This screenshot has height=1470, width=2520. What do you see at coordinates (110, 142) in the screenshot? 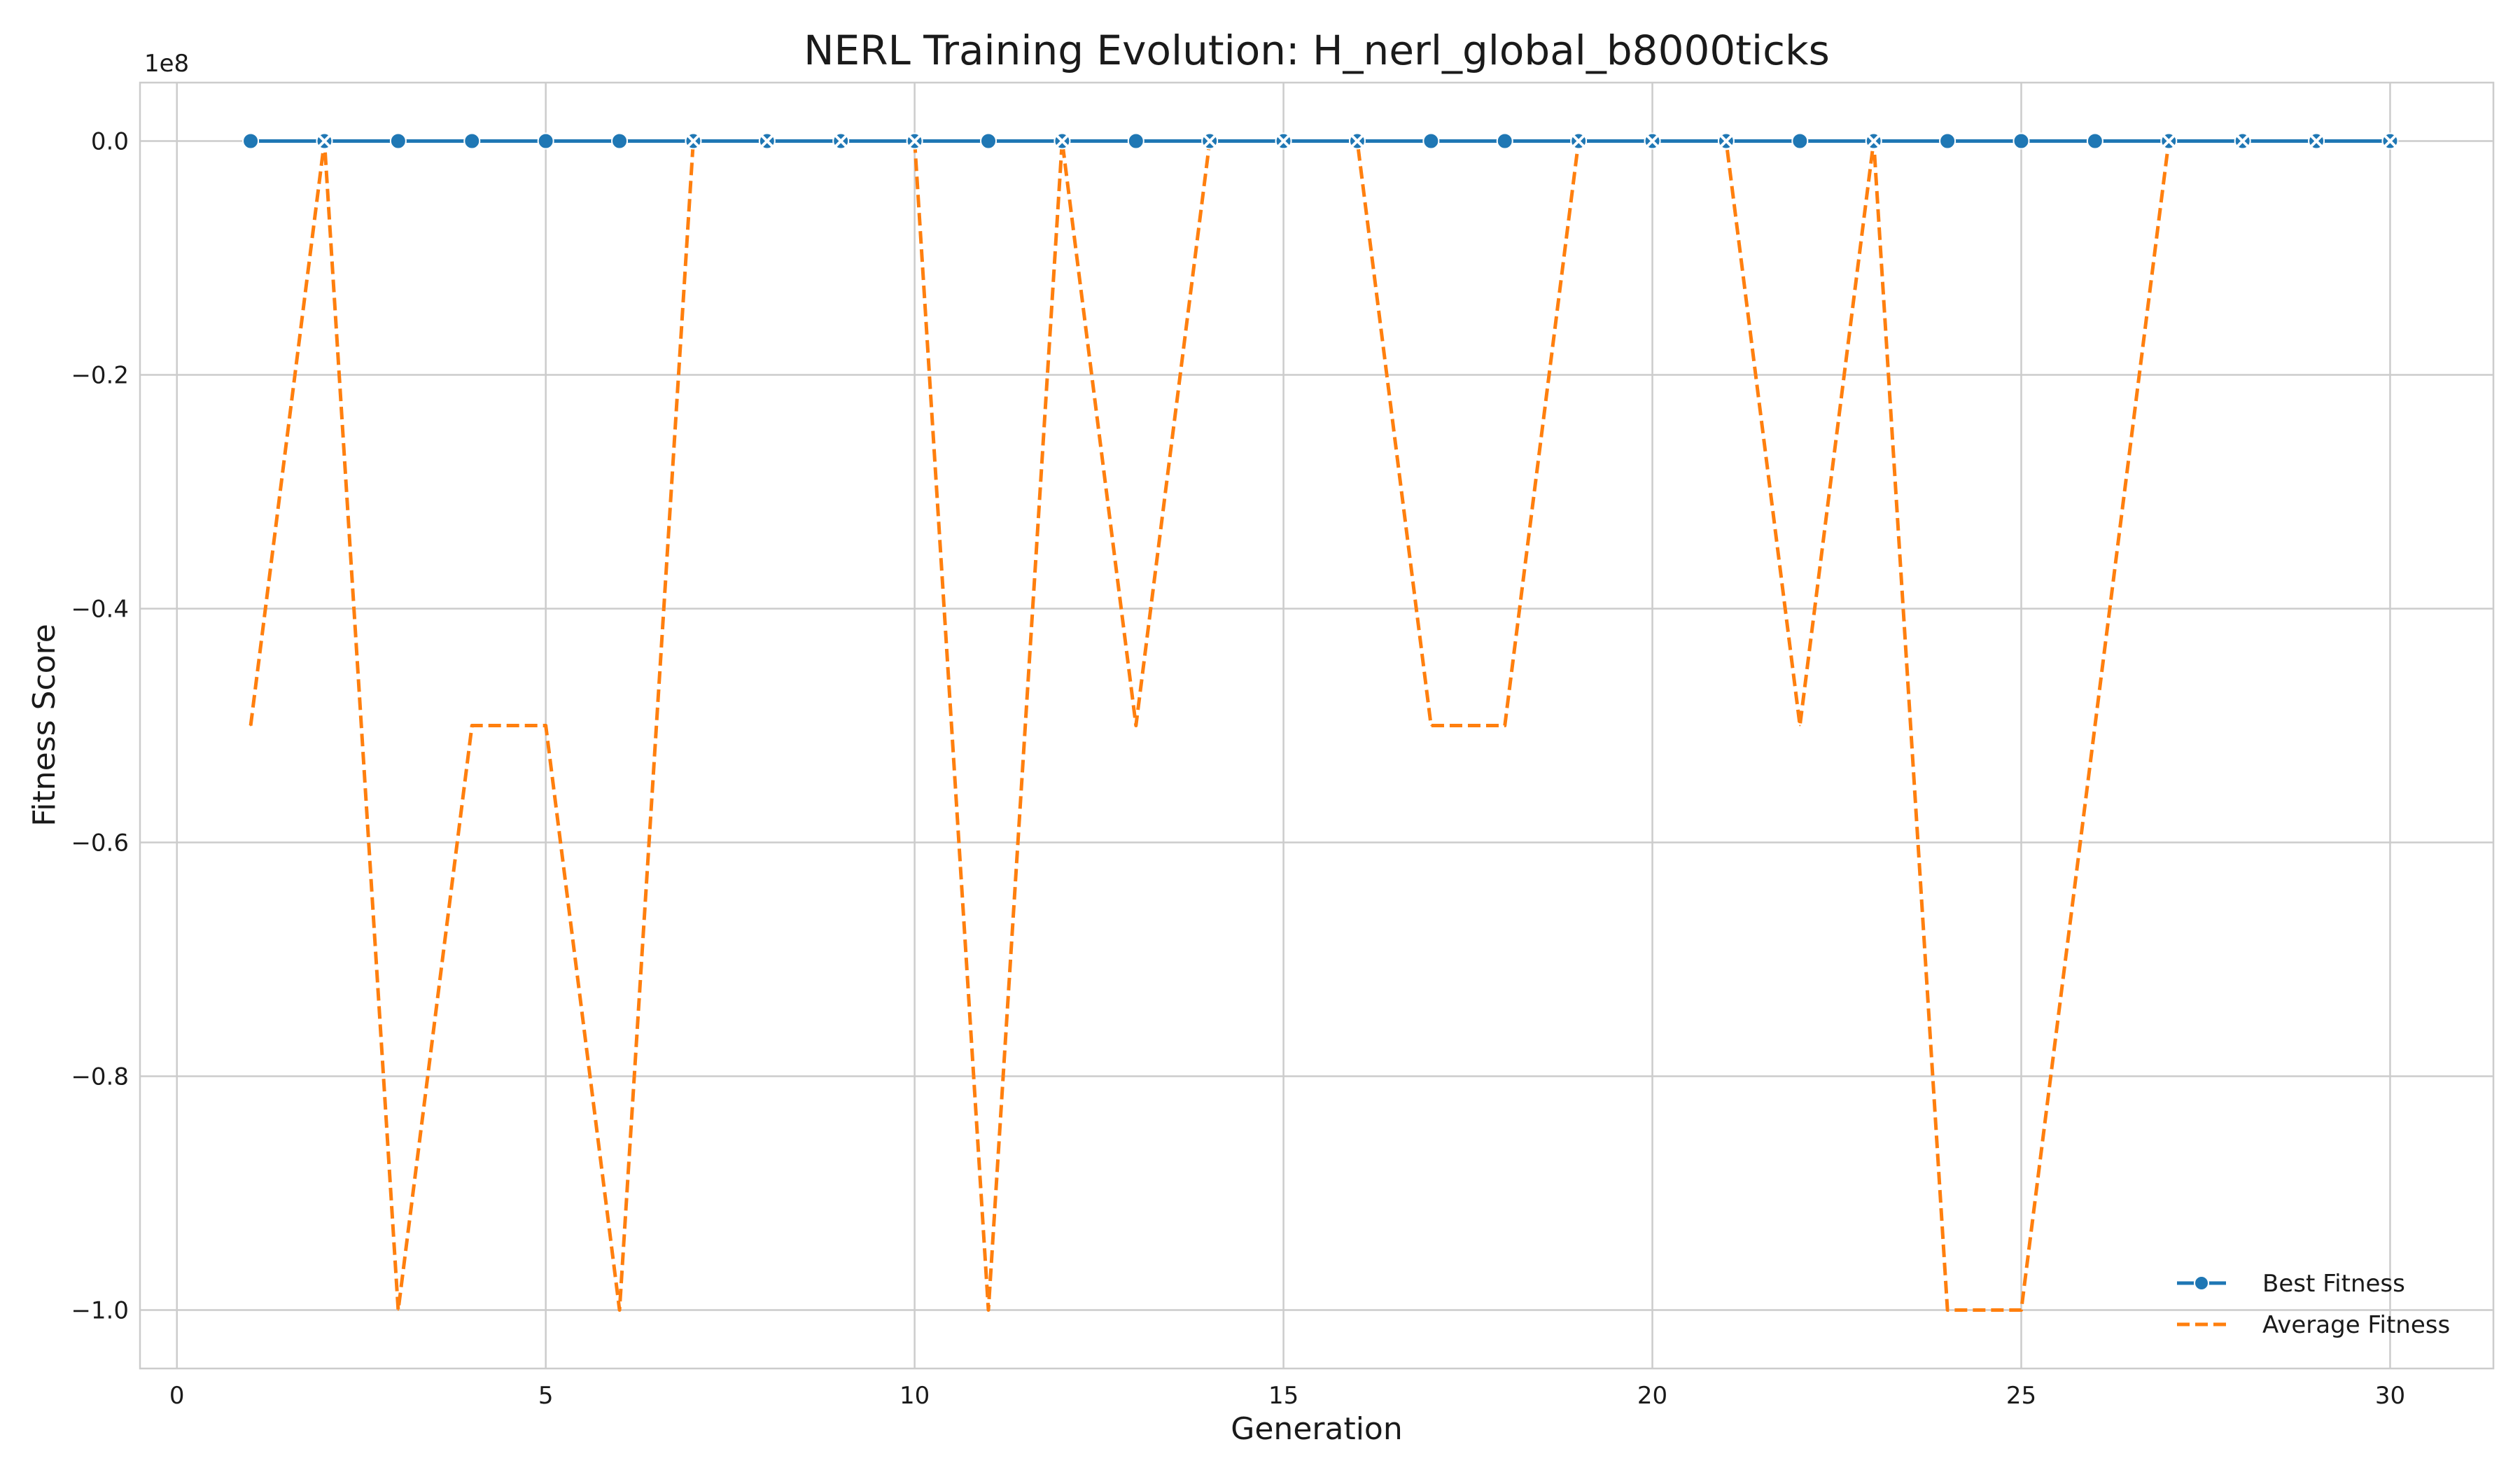
I see `y-tick-label: 0.0` at bounding box center [110, 142].